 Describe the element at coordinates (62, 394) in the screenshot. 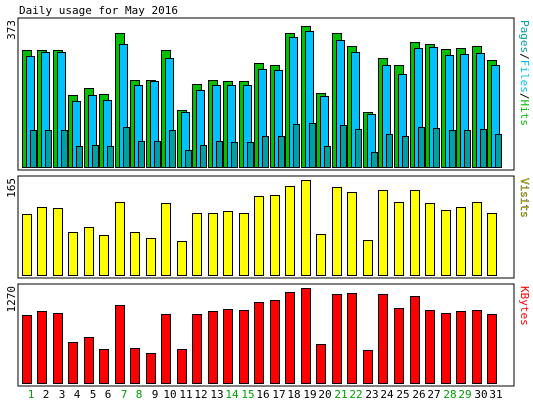

I see `x-tick-label-day-3: 3` at that location.